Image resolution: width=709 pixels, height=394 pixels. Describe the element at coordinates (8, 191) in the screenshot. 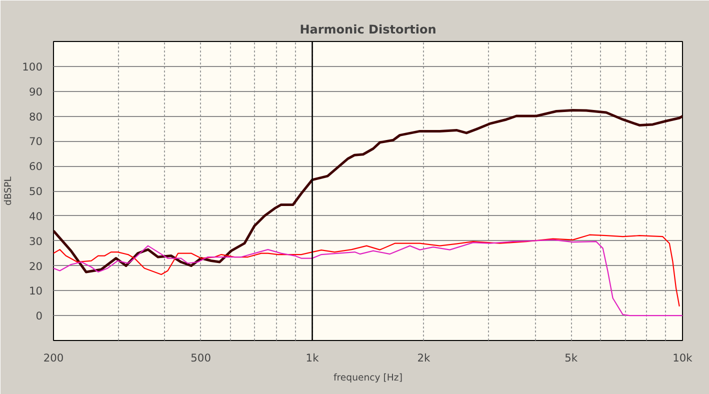

I see `y-axis-title: dBSPL` at that location.